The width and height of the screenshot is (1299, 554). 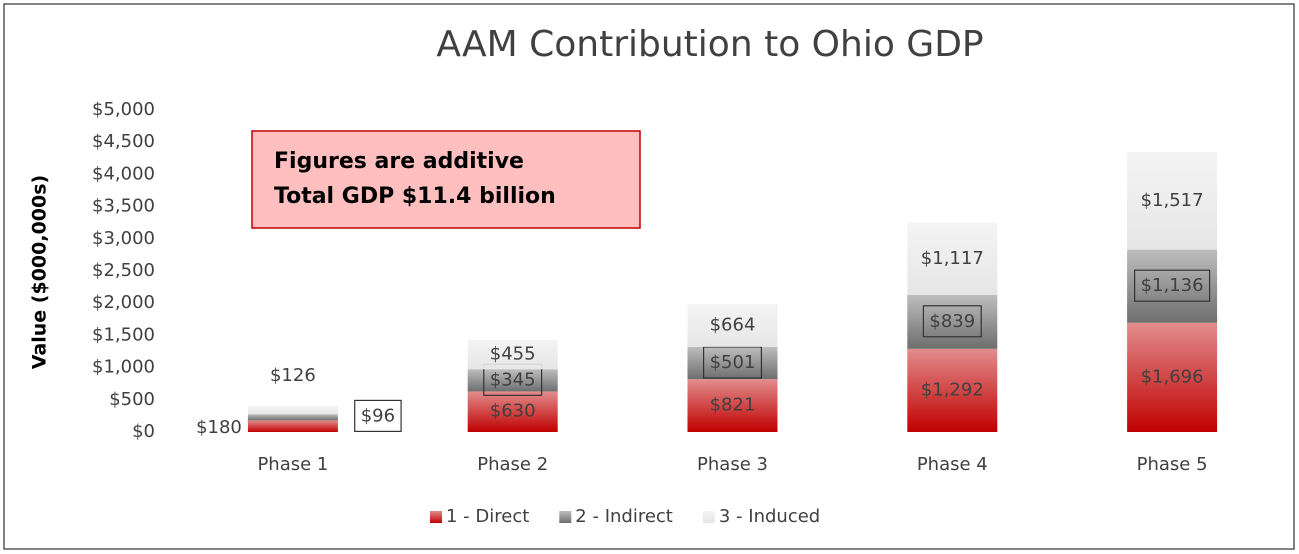 What do you see at coordinates (123, 334) in the screenshot?
I see `y-tick-label: $1,500` at bounding box center [123, 334].